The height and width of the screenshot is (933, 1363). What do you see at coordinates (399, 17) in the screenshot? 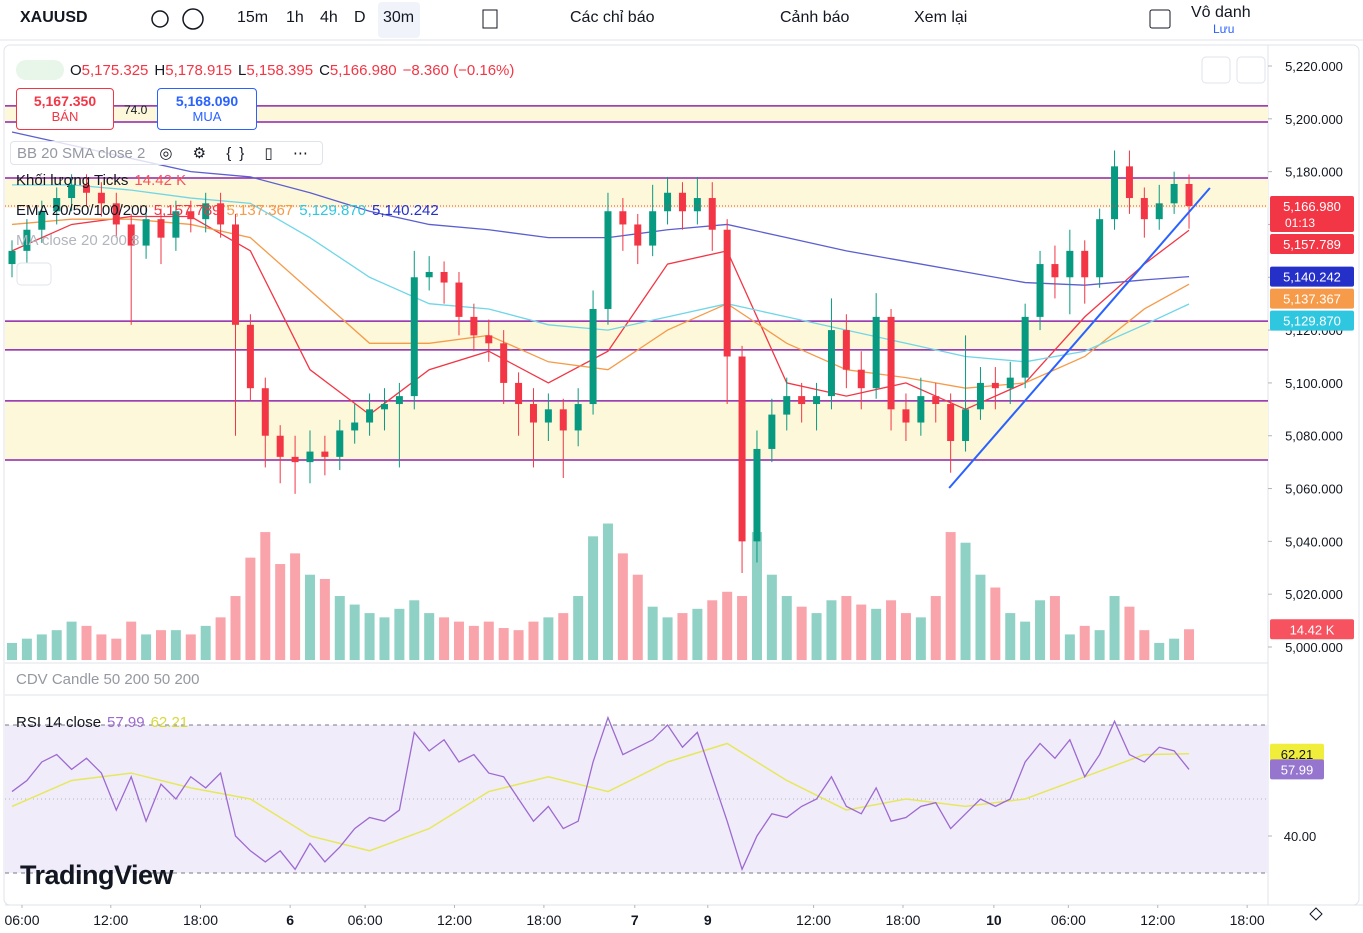
I see `interval: 30m` at bounding box center [399, 17].